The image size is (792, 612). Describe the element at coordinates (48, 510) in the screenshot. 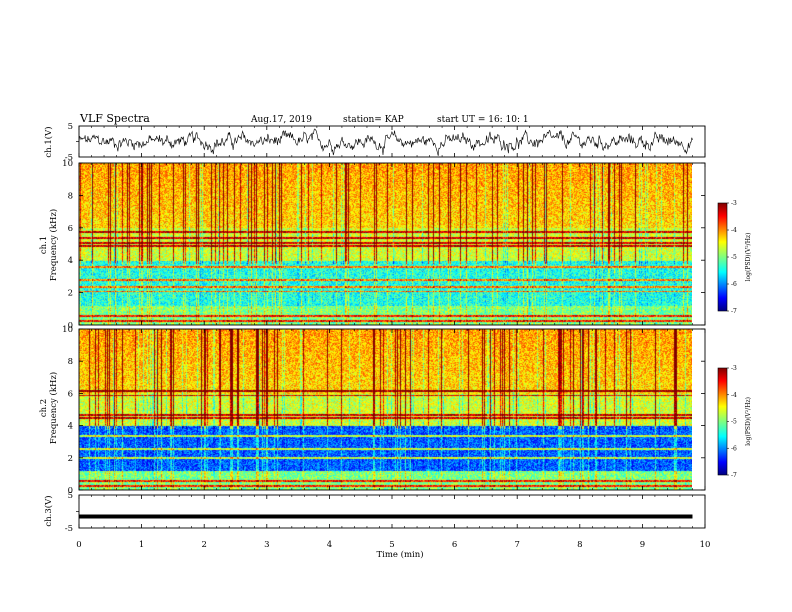

I see `ch3-voltage-ylabel: ch.3(V)` at that location.